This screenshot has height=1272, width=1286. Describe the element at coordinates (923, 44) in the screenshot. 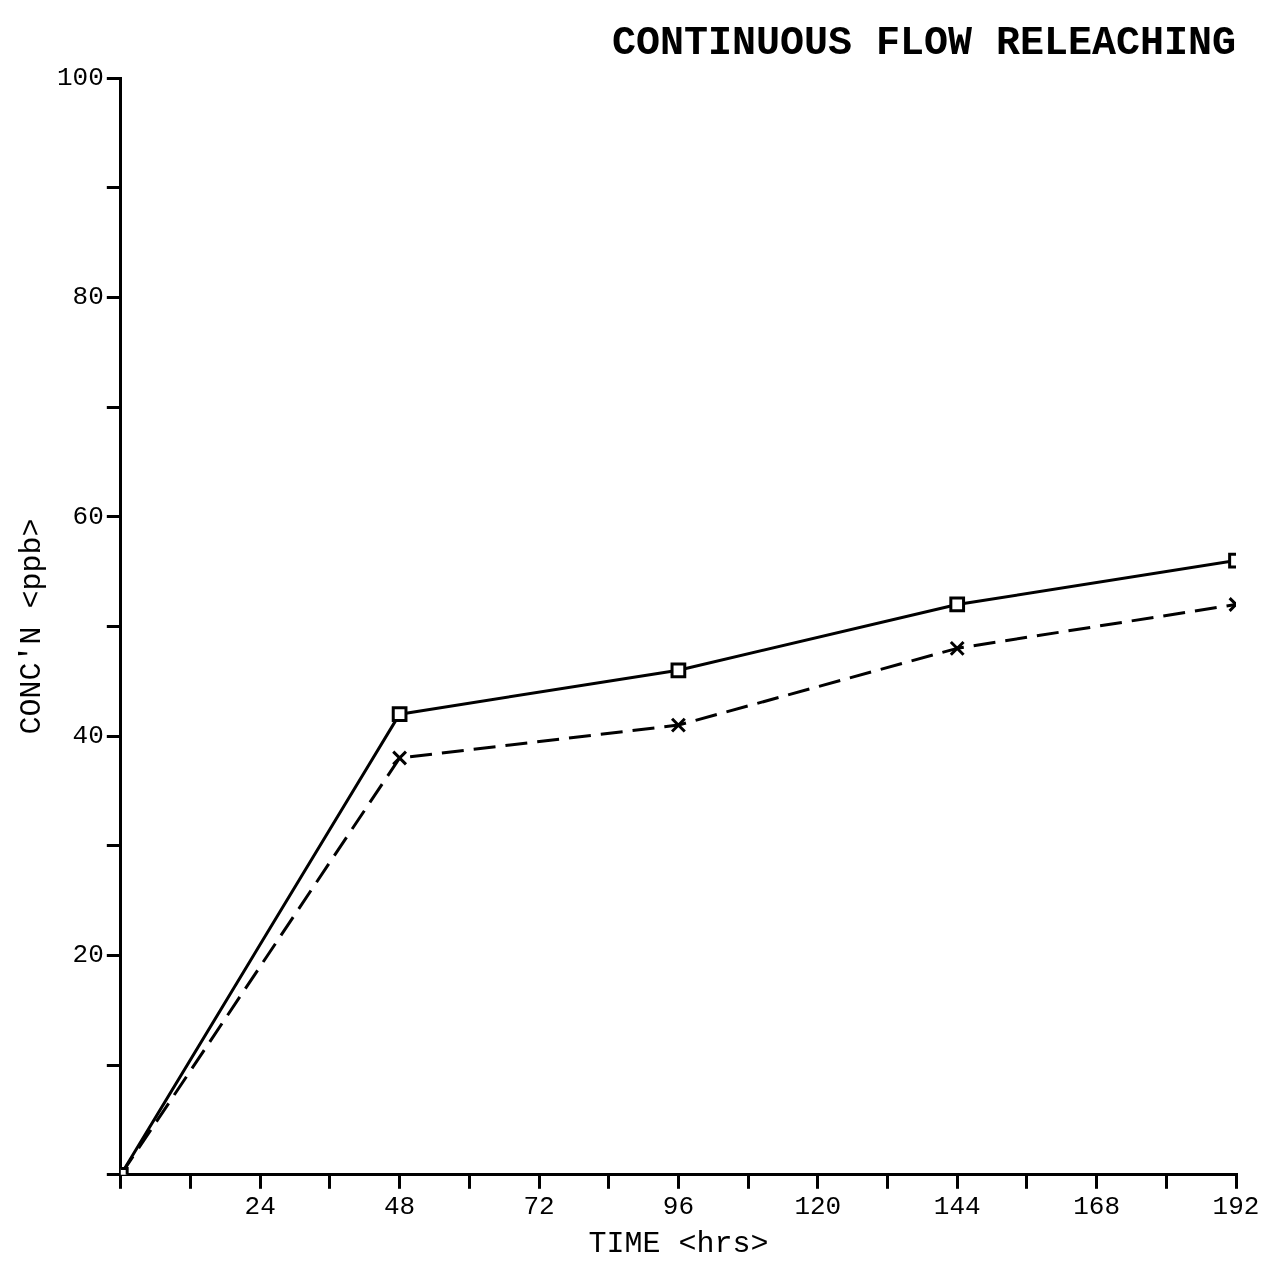

I see `chart-title: CONTINUOUS FLOW RELEACHING` at that location.